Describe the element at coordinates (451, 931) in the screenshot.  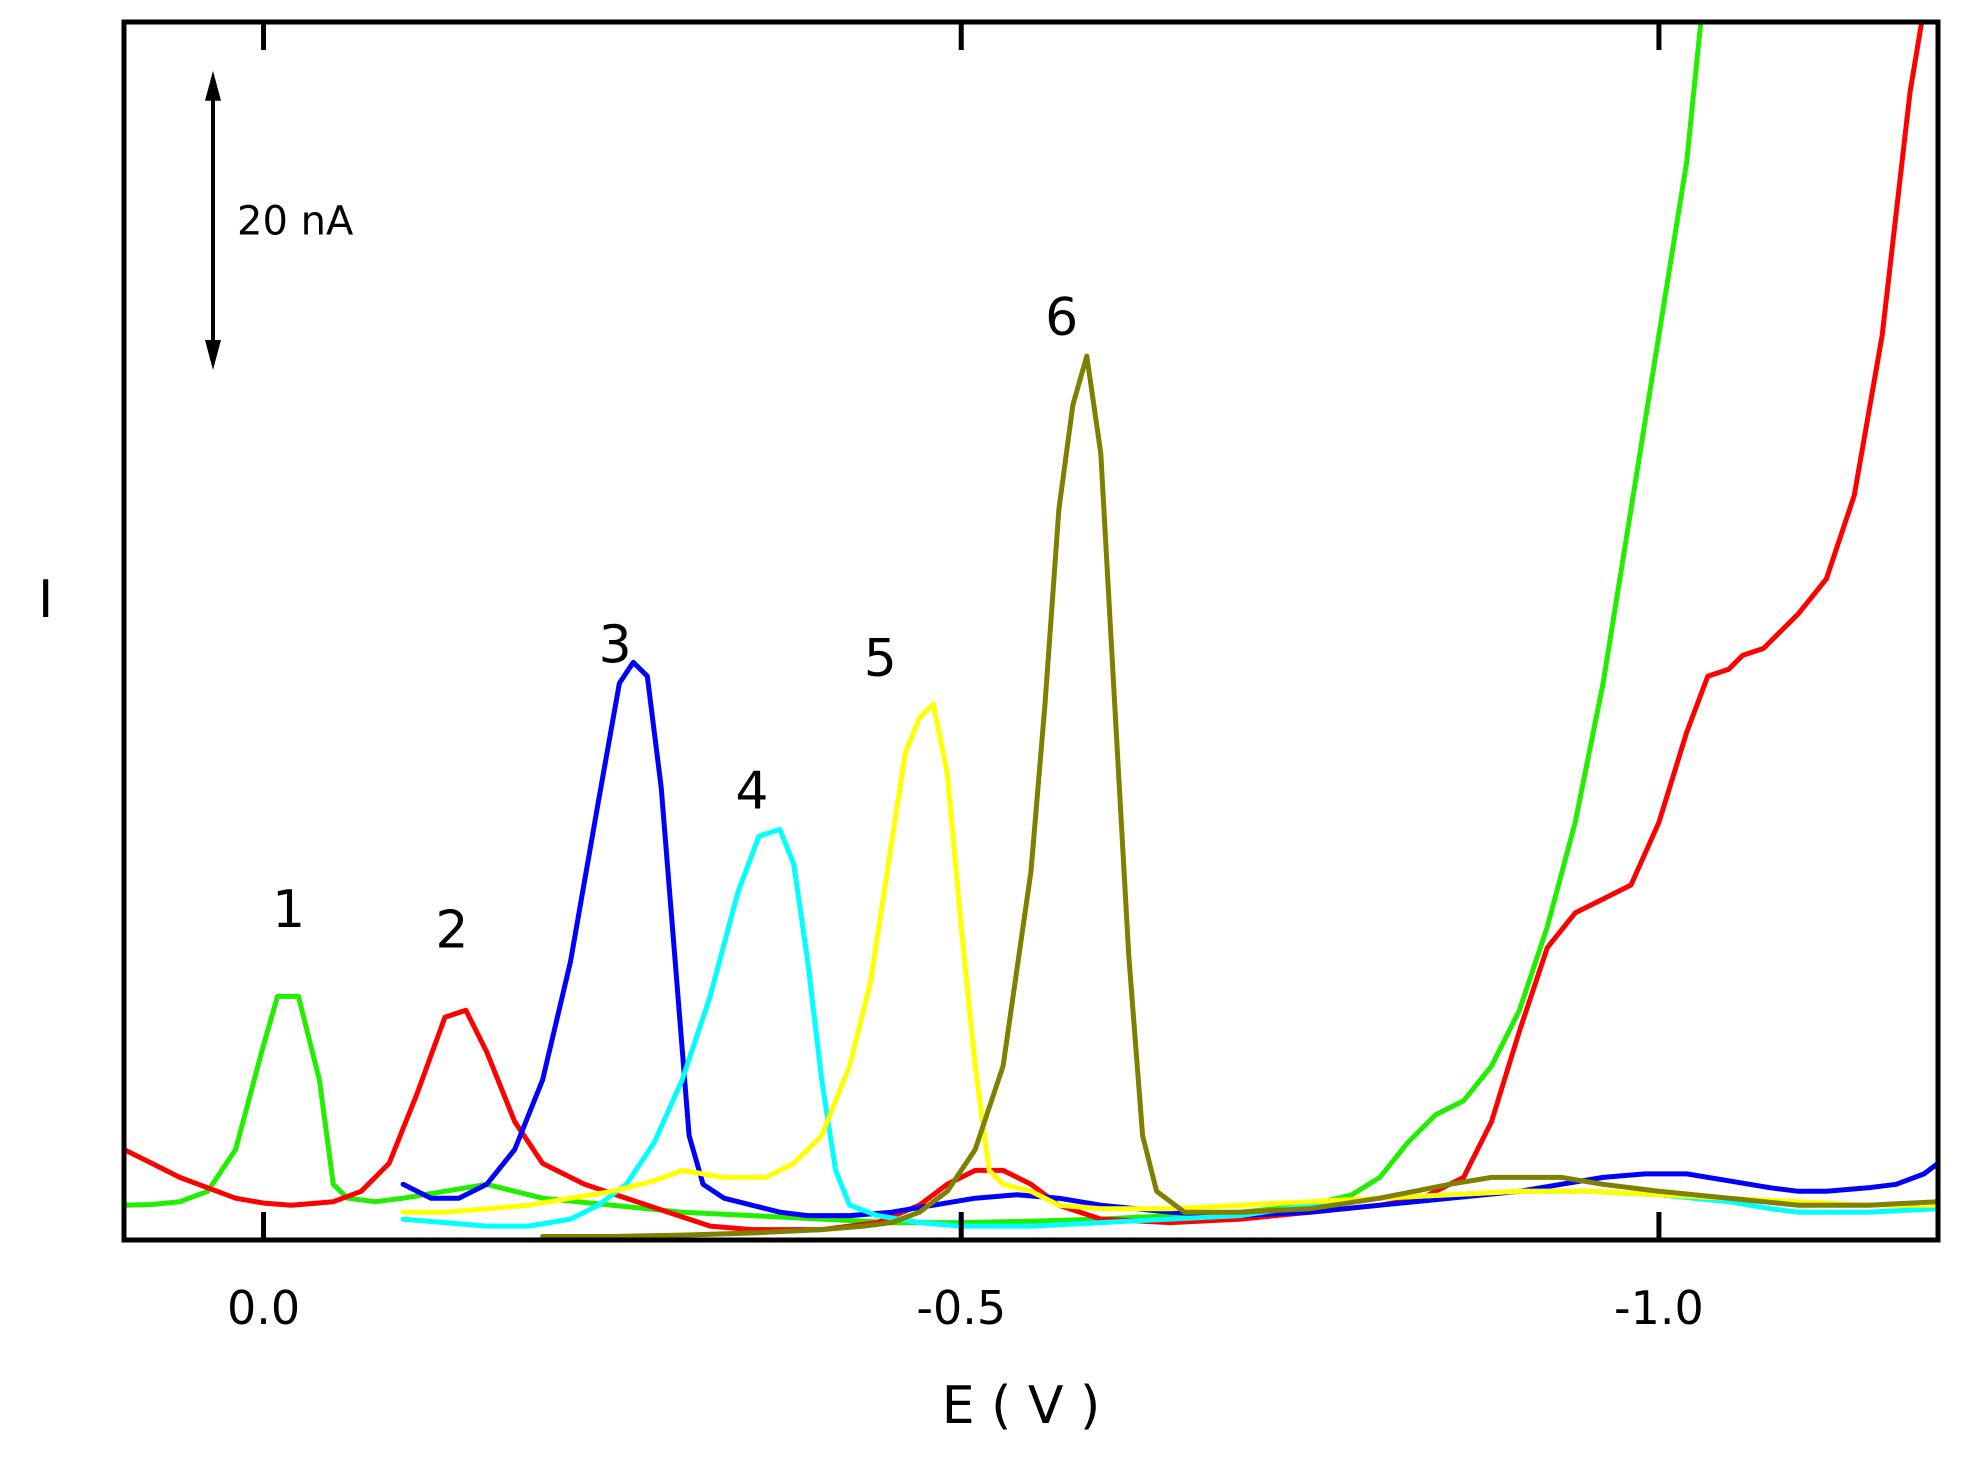
I see `peak-label-2: 2` at that location.